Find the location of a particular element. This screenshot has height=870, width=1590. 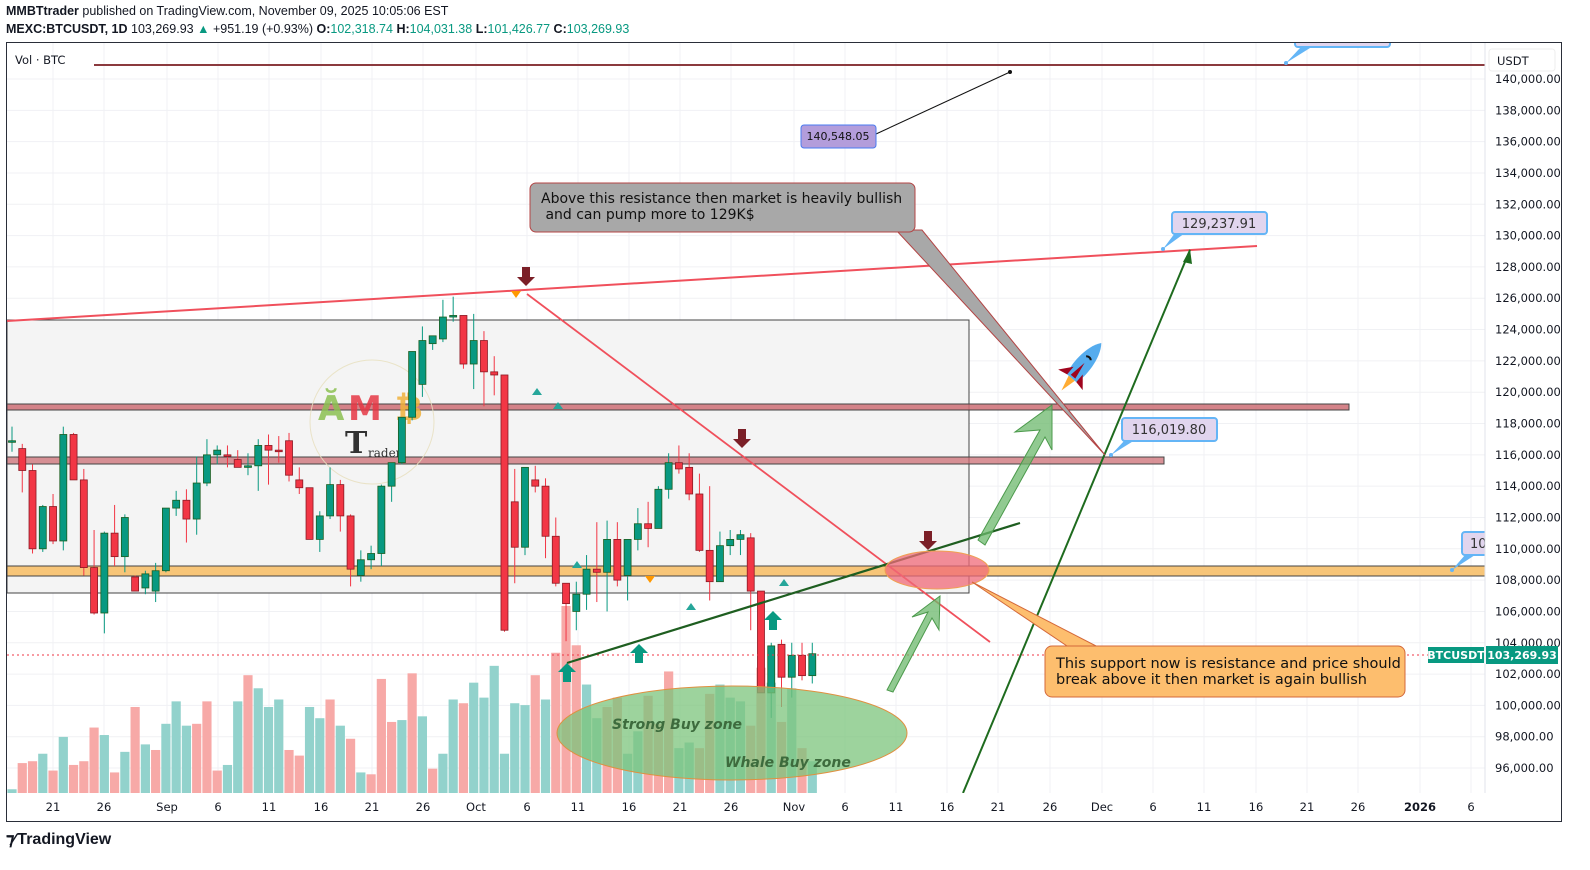

label-116k-text: 116,019.80 is located at coordinates (1169, 430).